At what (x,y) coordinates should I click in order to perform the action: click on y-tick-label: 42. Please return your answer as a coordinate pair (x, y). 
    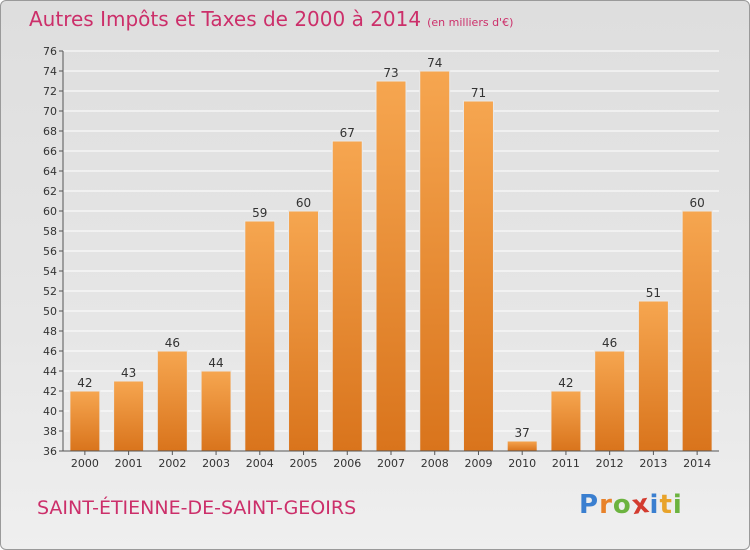
    Looking at the image, I should click on (50, 391).